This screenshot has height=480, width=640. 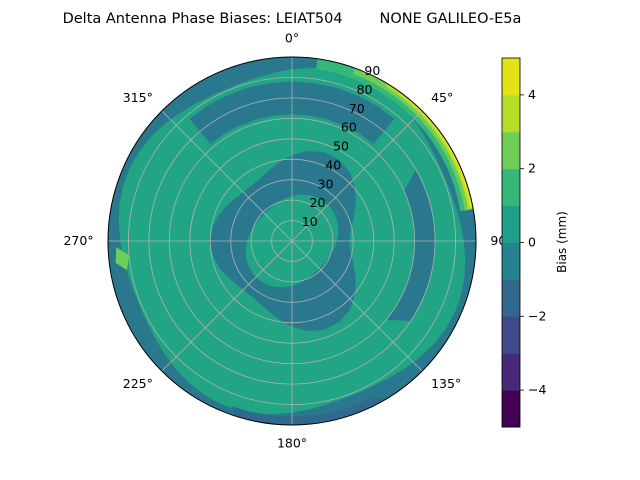 What do you see at coordinates (537, 389) in the screenshot?
I see `colorbar-tick-label: −4` at bounding box center [537, 389].